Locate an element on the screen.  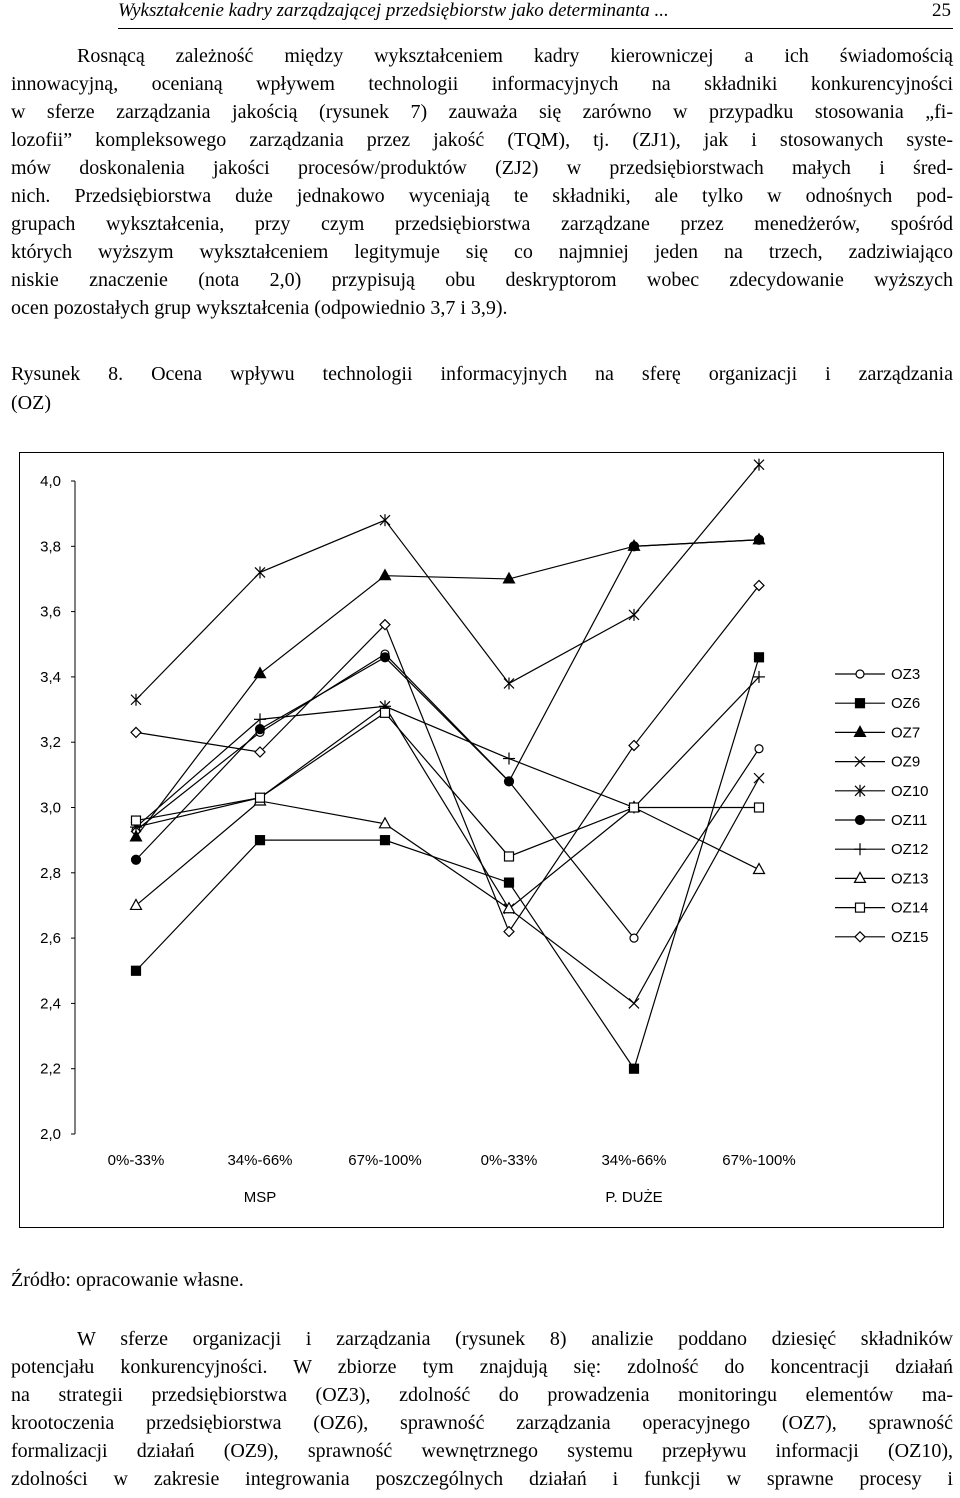
legend-marker-oz12 is located at coordinates (860, 849).